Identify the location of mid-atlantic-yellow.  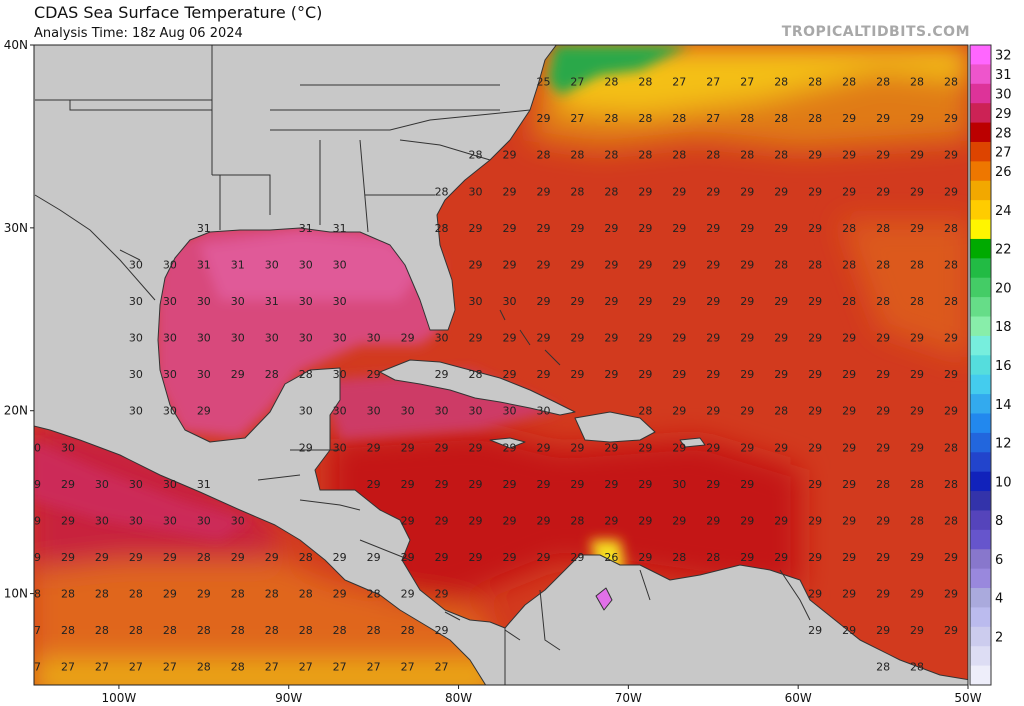
(764, 80).